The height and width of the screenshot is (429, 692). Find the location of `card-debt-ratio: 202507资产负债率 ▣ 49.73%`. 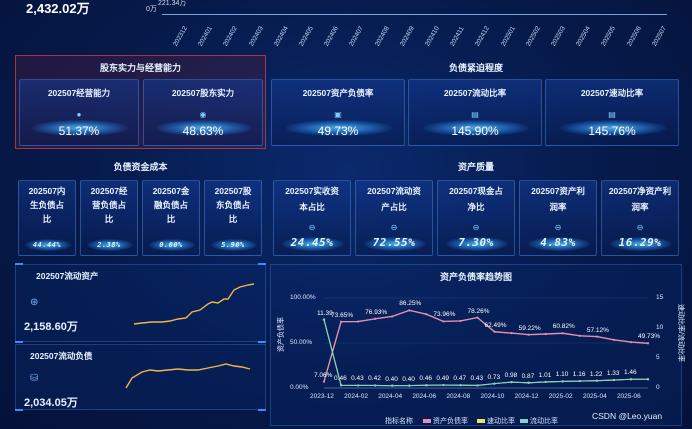

card-debt-ratio: 202507资产负债率 ▣ 49.73% is located at coordinates (338, 112).